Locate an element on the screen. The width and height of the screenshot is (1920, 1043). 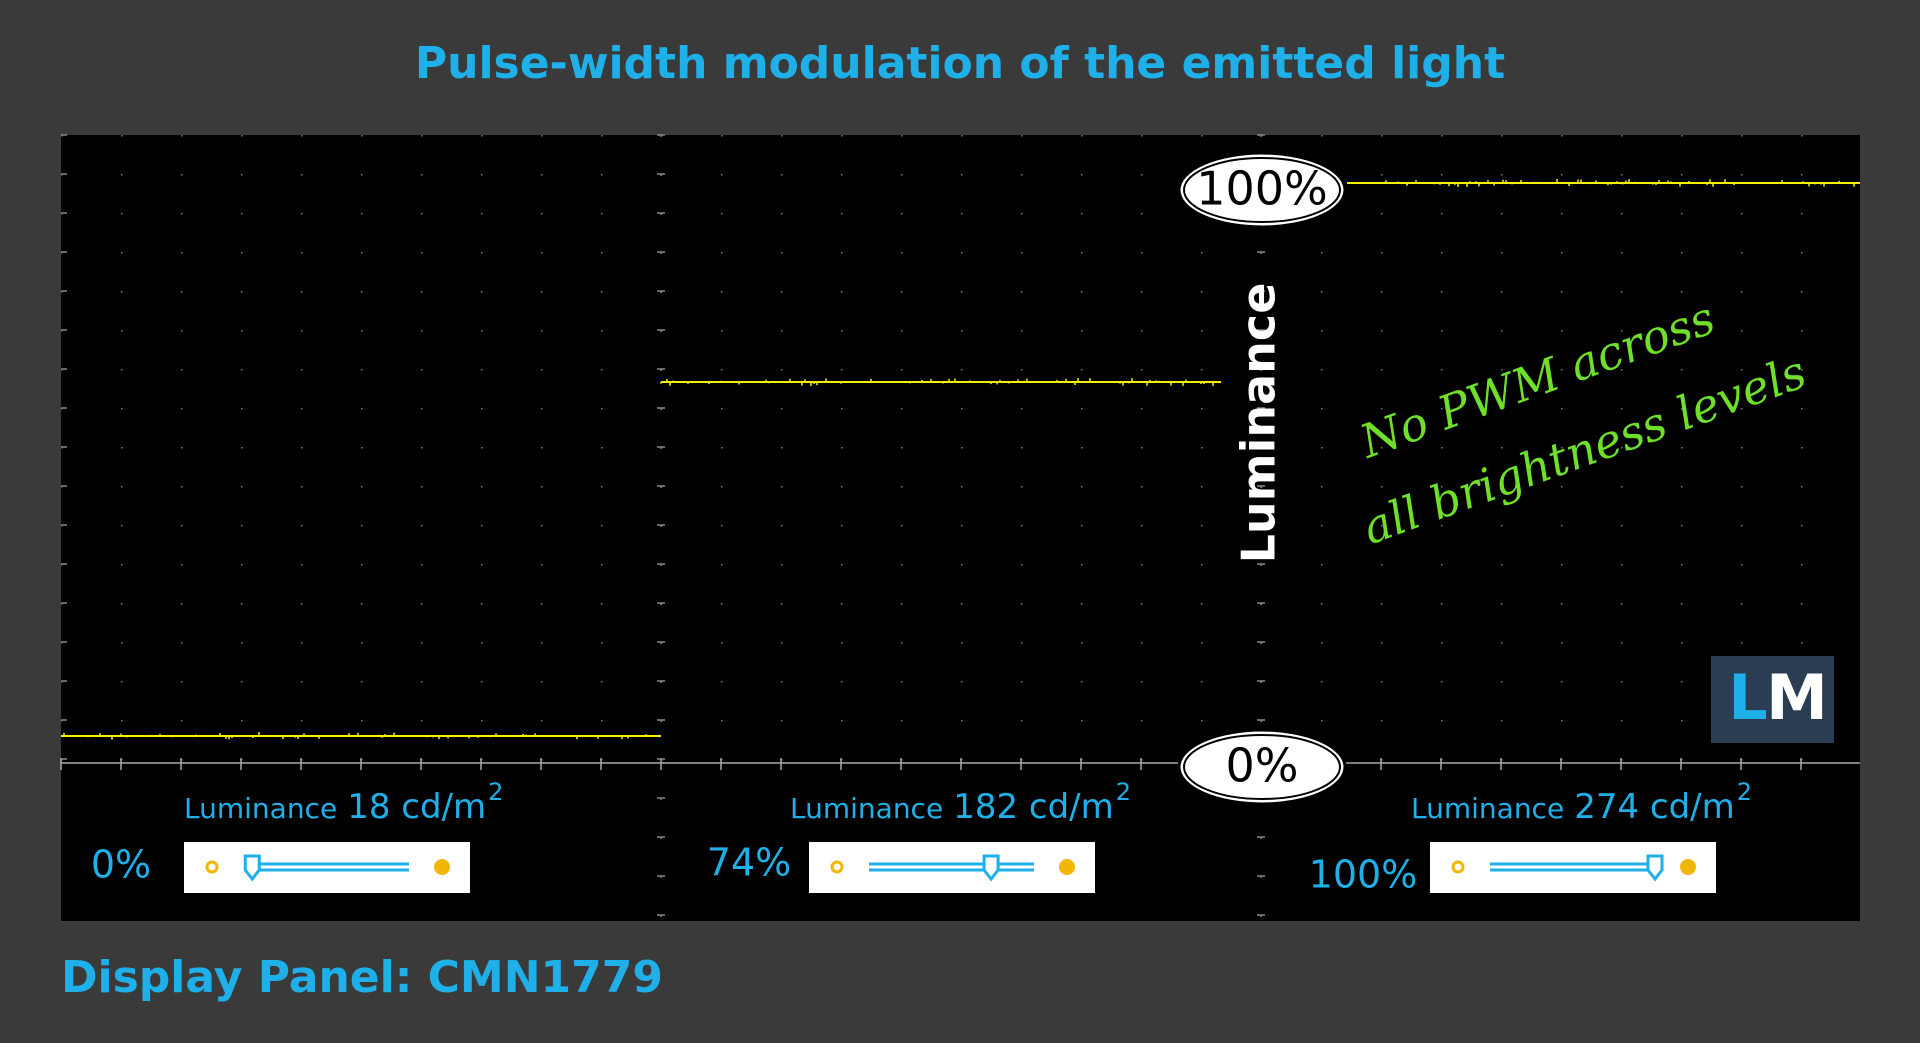
luminance-value: 182 cd/m is located at coordinates (1033, 807).